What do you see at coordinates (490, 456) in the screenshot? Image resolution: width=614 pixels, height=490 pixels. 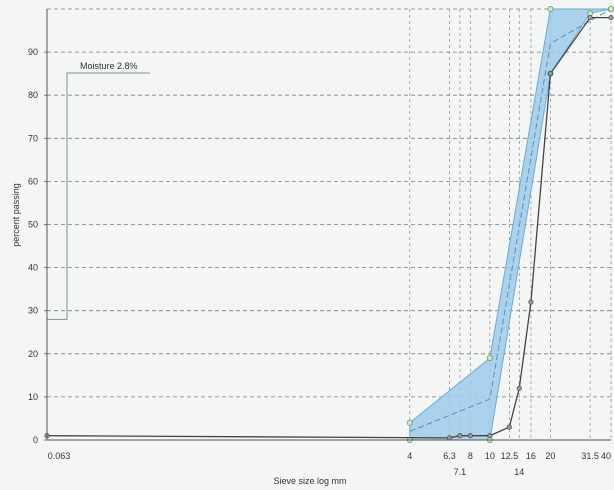 I see `x-tick-label: 10` at bounding box center [490, 456].